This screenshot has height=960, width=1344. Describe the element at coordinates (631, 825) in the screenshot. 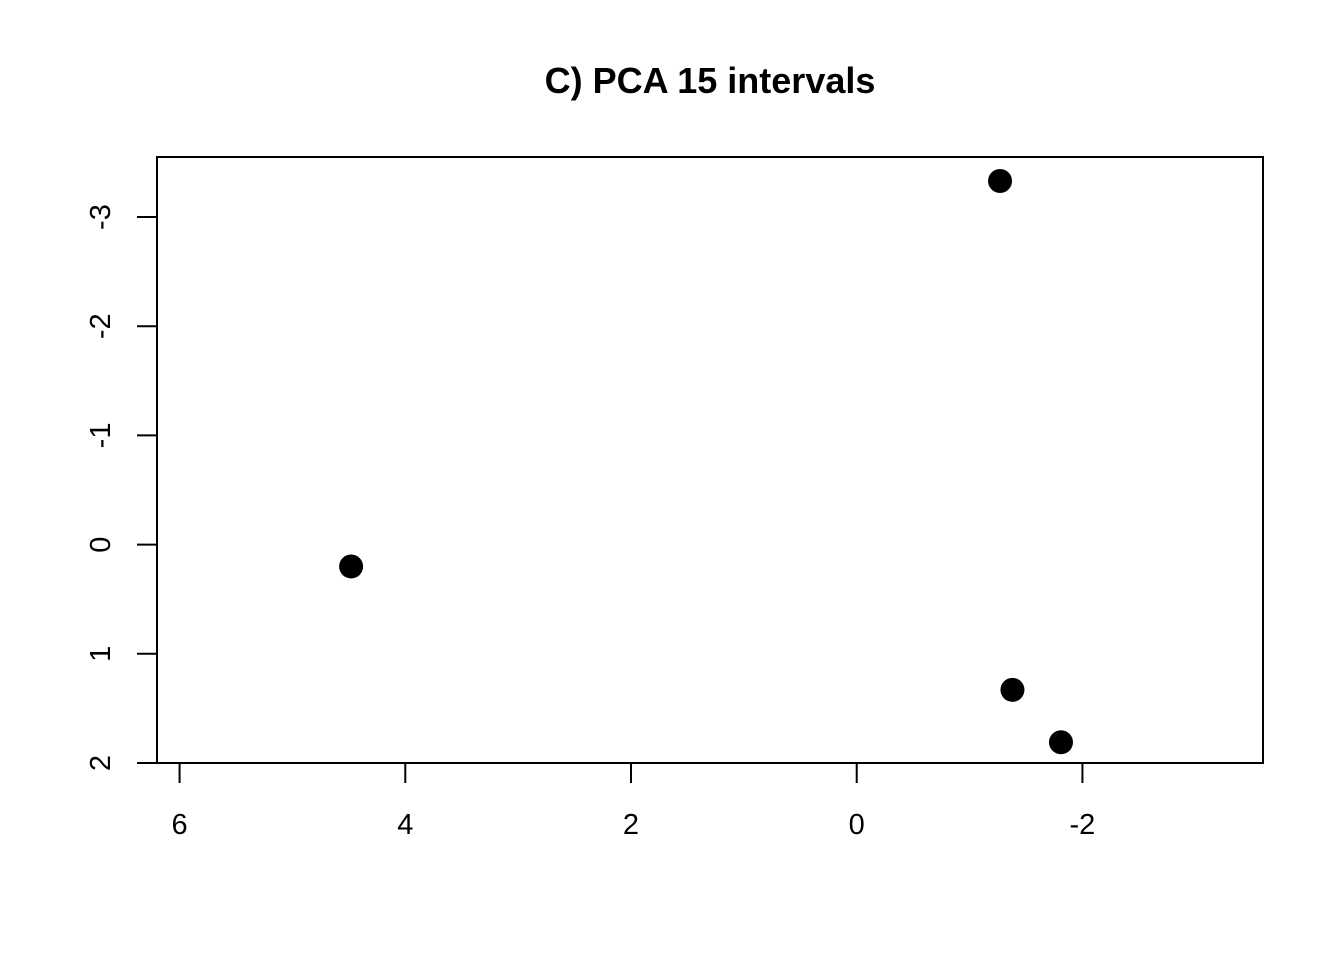

I see `x-tick-label: 2` at that location.